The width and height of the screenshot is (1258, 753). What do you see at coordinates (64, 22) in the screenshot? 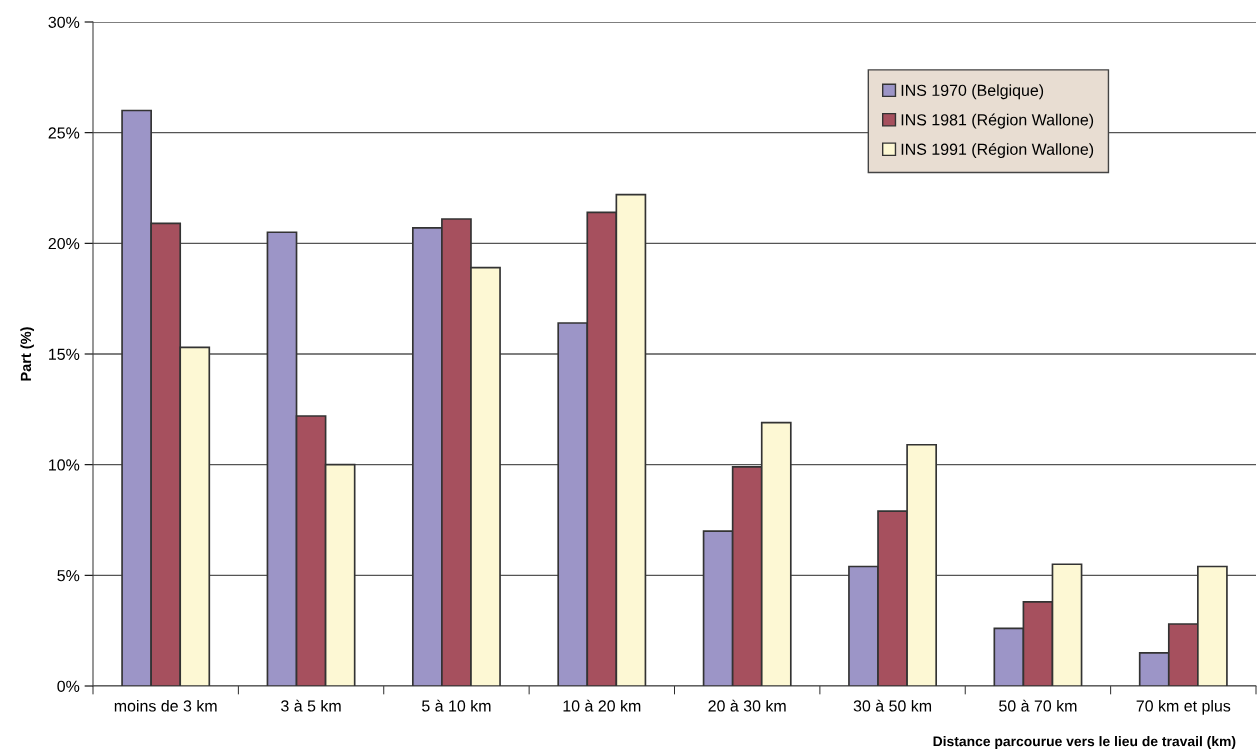
I see `y-tick-label: 30%` at bounding box center [64, 22].